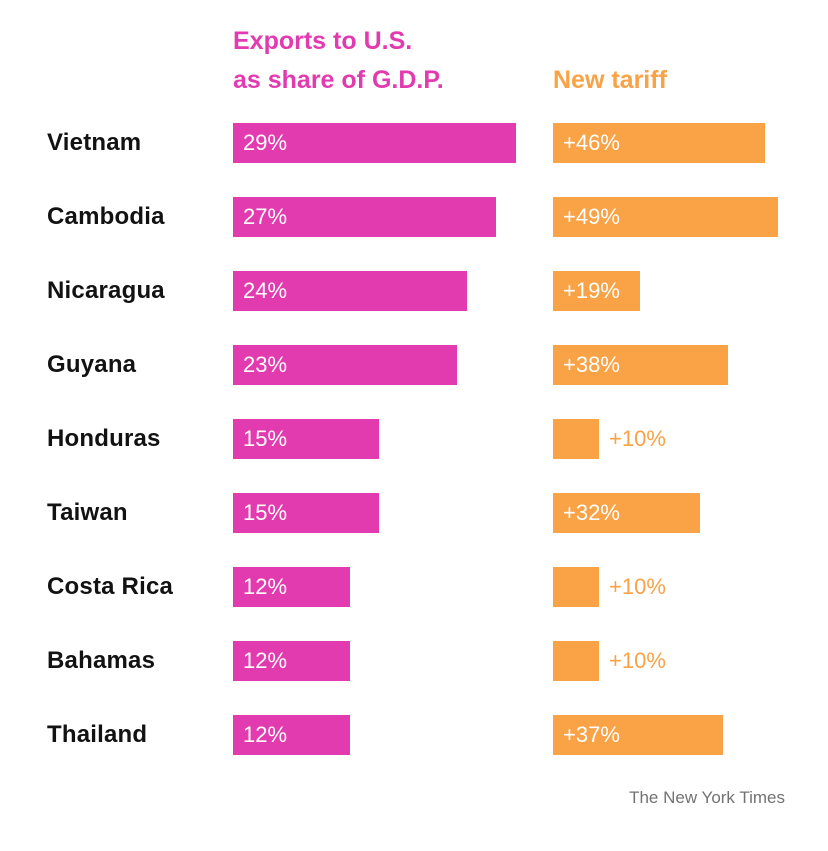 The height and width of the screenshot is (851, 828). What do you see at coordinates (591, 216) in the screenshot?
I see `tariff-value-inside: +49%` at bounding box center [591, 216].